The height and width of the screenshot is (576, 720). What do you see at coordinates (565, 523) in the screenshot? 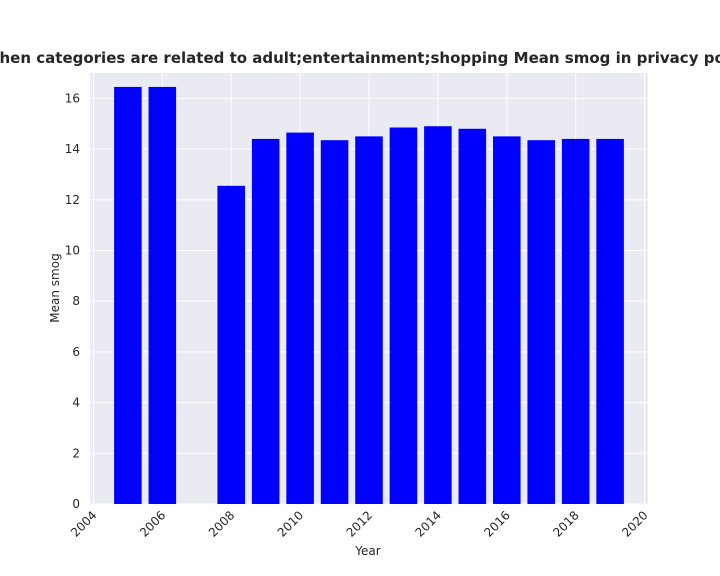
I see `x-tick-label: 2018` at bounding box center [565, 523].